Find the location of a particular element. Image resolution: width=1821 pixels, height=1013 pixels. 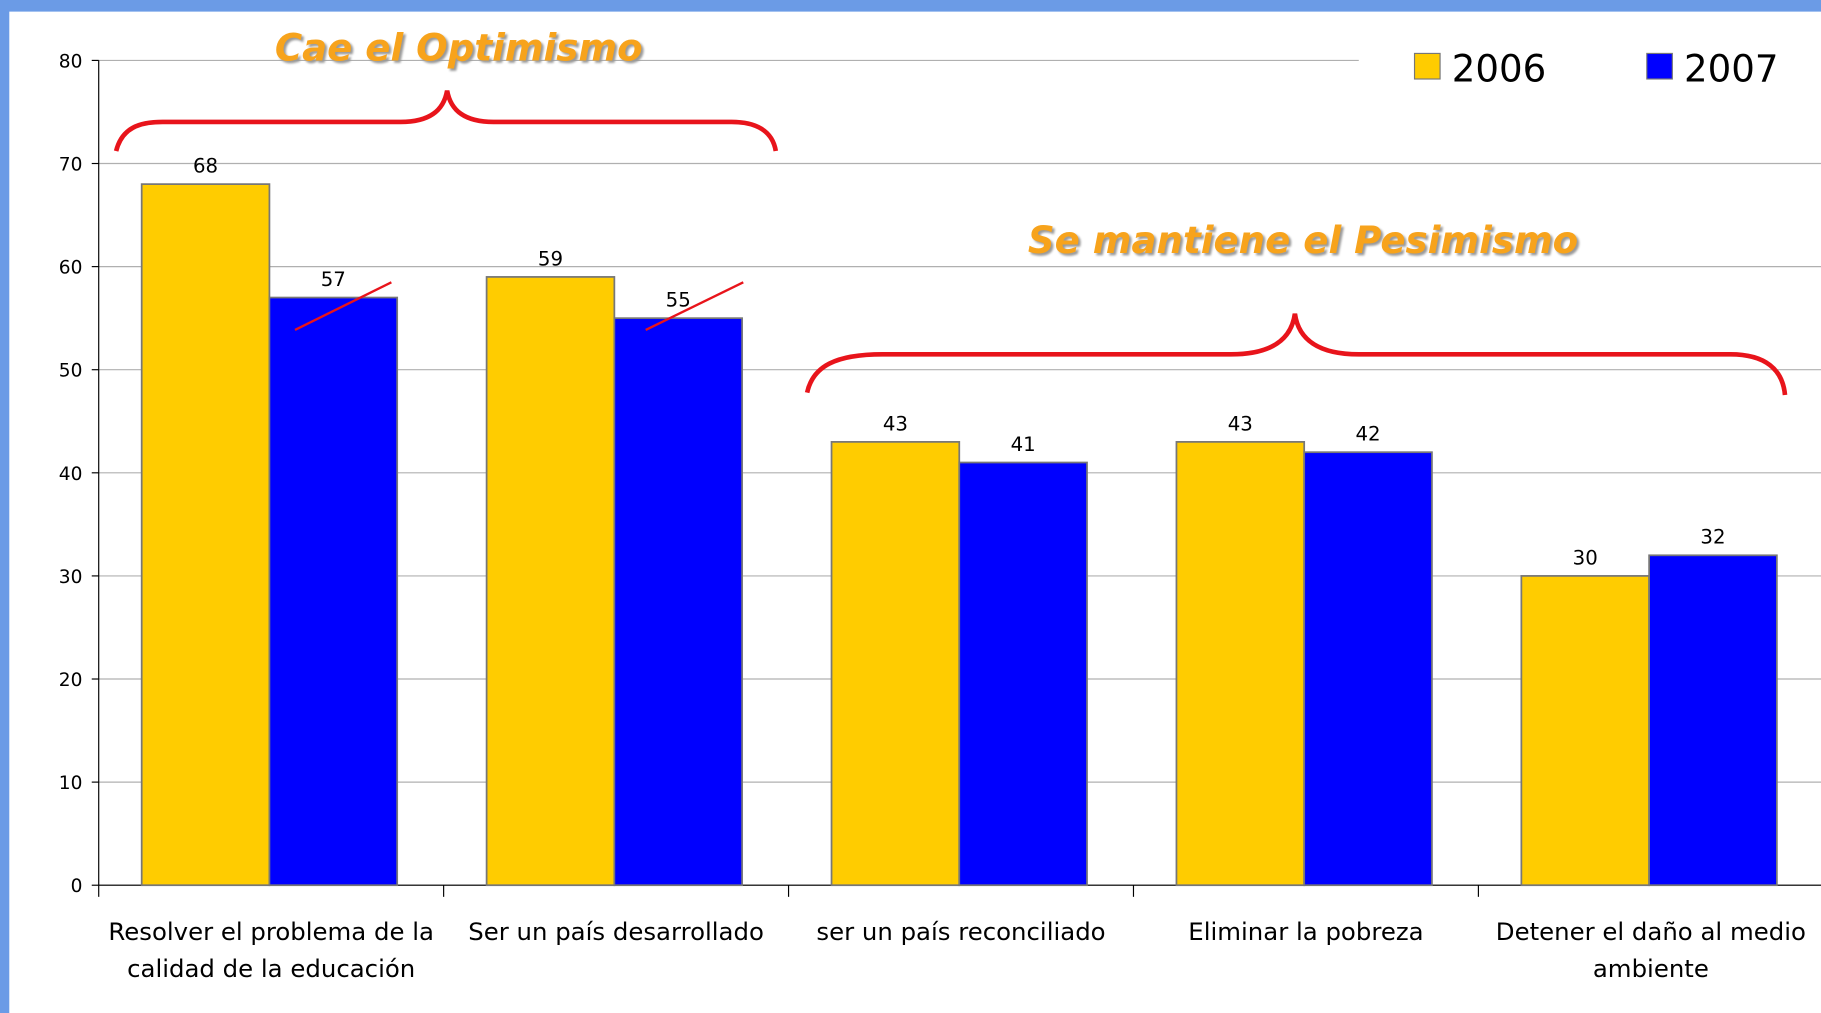

y-tick-label: 70 is located at coordinates (71, 164).